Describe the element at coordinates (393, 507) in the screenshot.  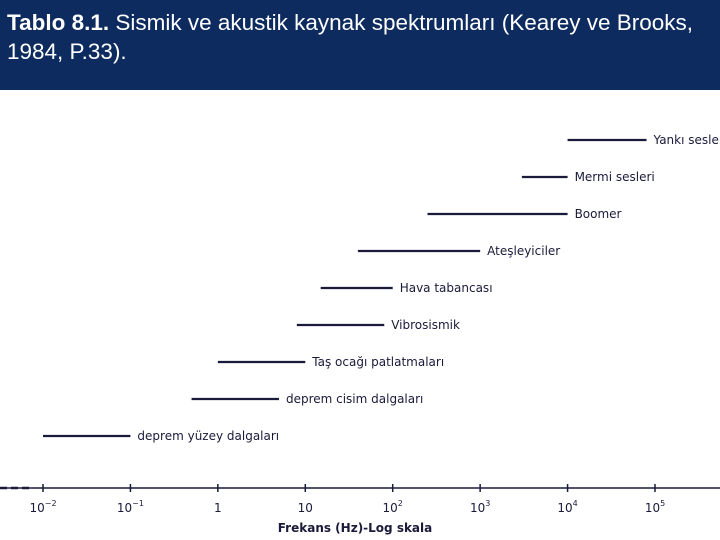
I see `tick-label: 10²` at that location.